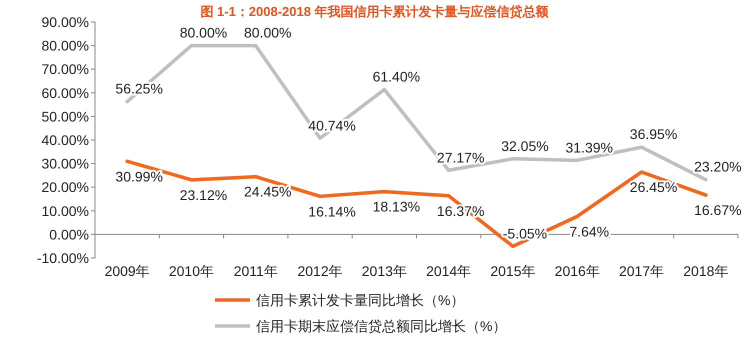  What do you see at coordinates (62, 258) in the screenshot?
I see `y-tick-label: -10.00%` at bounding box center [62, 258].